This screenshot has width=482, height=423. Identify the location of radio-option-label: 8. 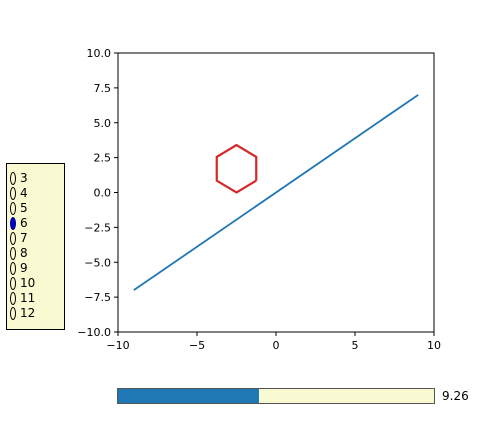
(24, 253).